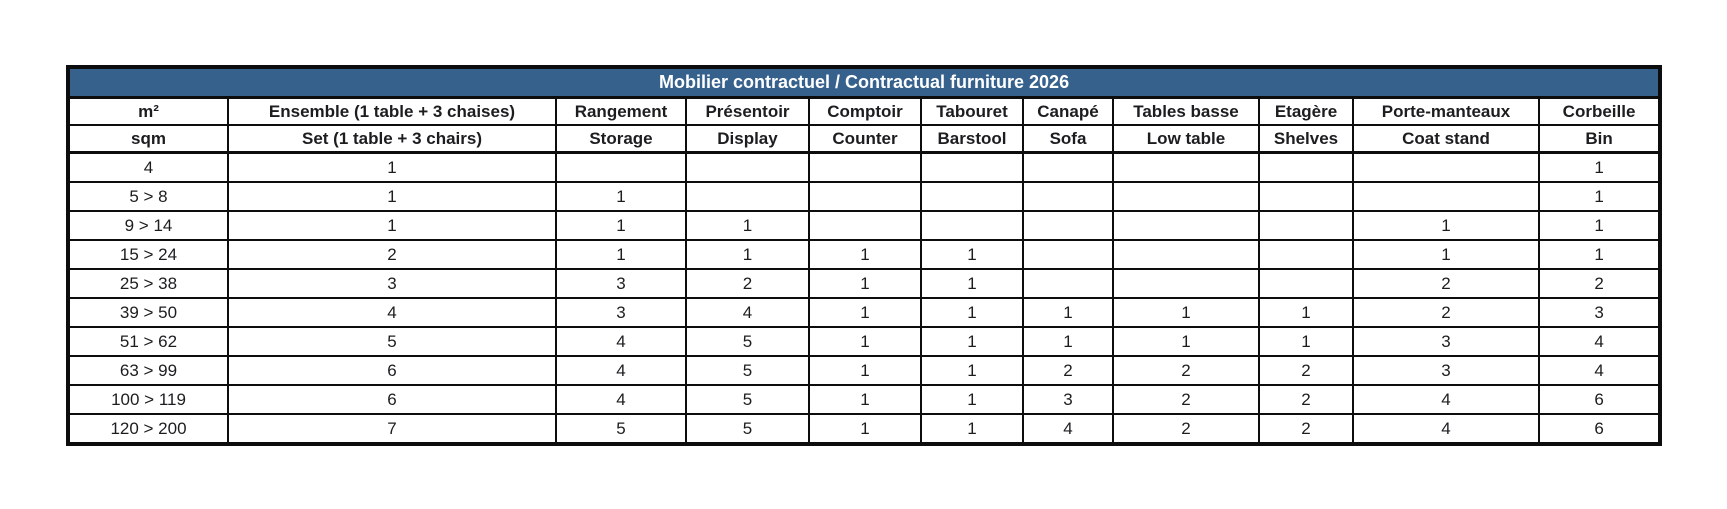 Image resolution: width=1727 pixels, height=509 pixels. Describe the element at coordinates (1599, 111) in the screenshot. I see `column-header-fr-11: Corbeille` at that location.